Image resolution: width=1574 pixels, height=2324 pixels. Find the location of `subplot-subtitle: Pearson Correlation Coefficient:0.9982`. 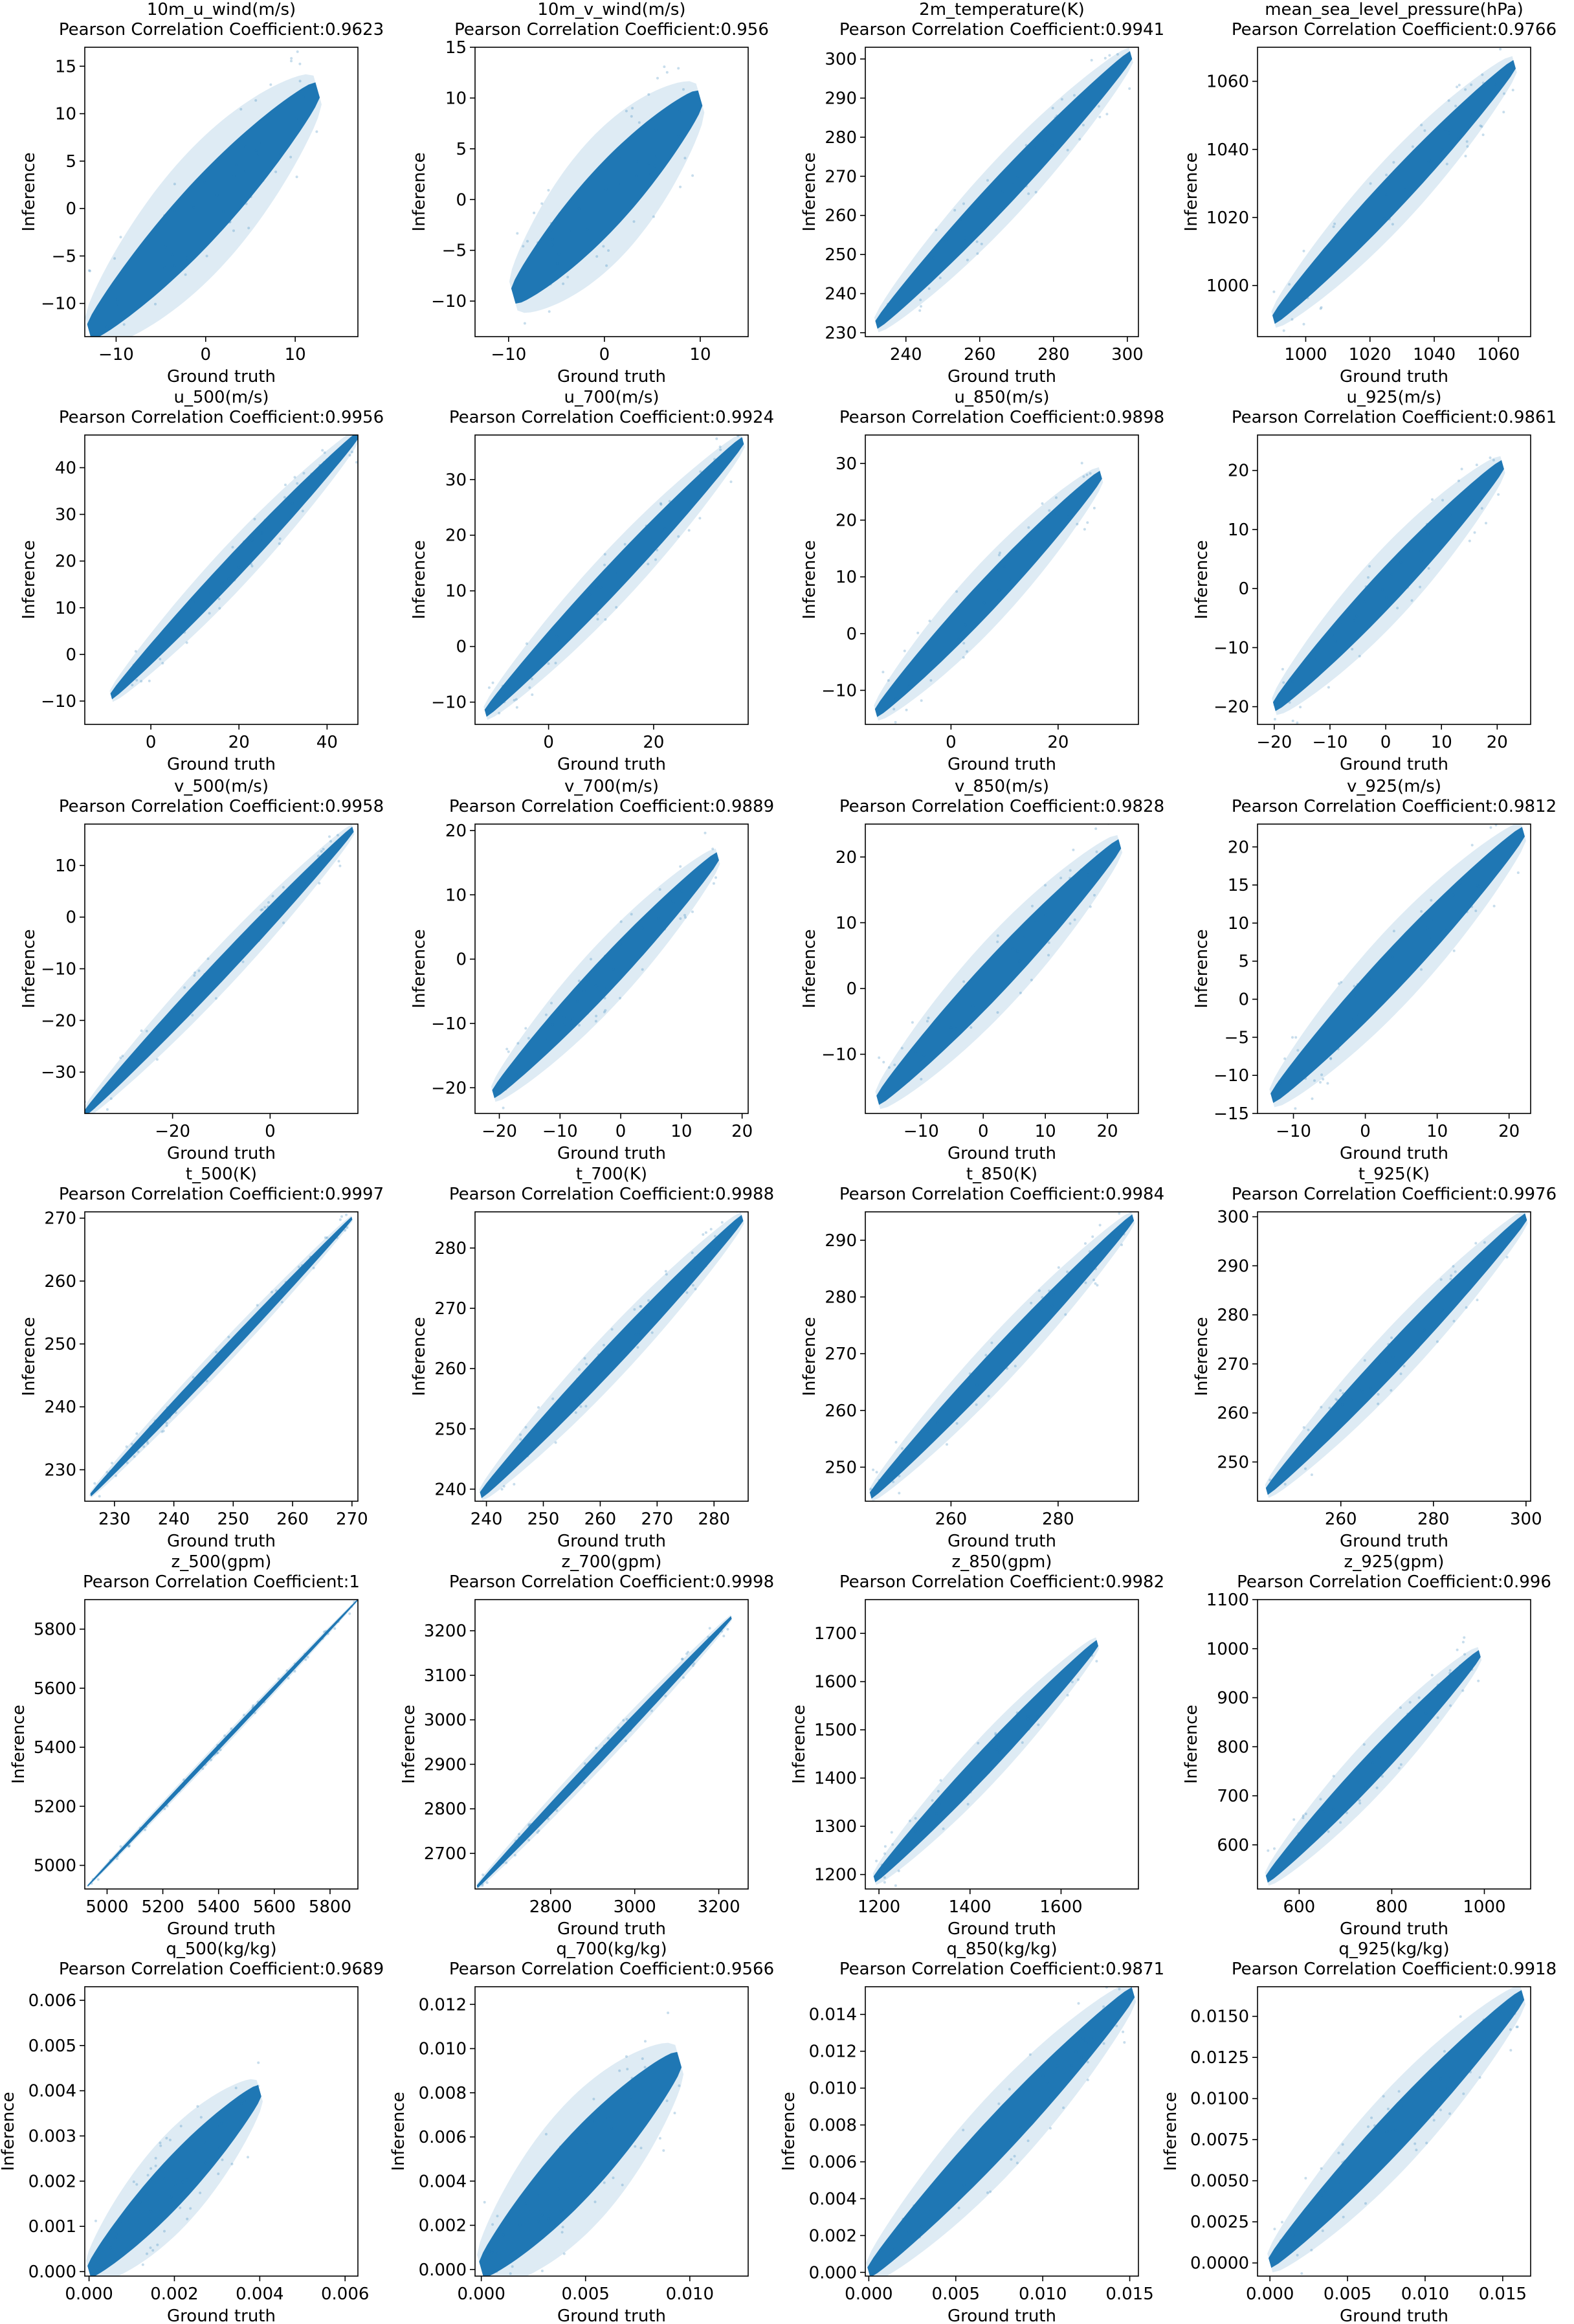

subplot-subtitle: Pearson Correlation Coefficient:0.9982 is located at coordinates (1001, 1582).